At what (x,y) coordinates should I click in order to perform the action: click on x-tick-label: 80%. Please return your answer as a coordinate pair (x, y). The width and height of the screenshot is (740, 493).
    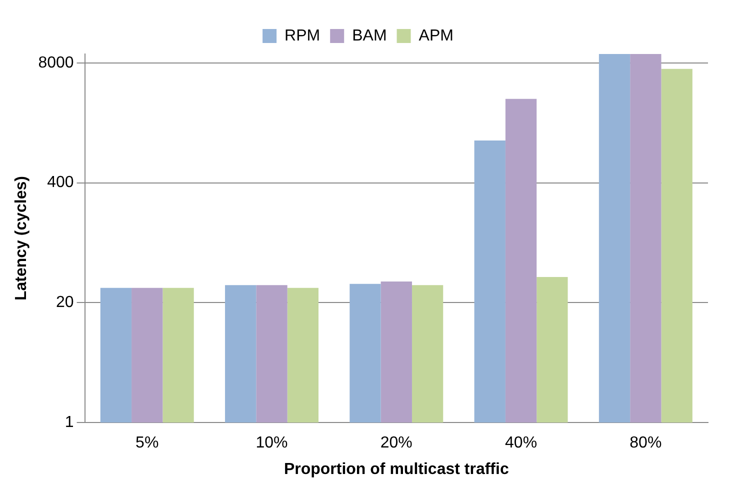
    Looking at the image, I should click on (646, 443).